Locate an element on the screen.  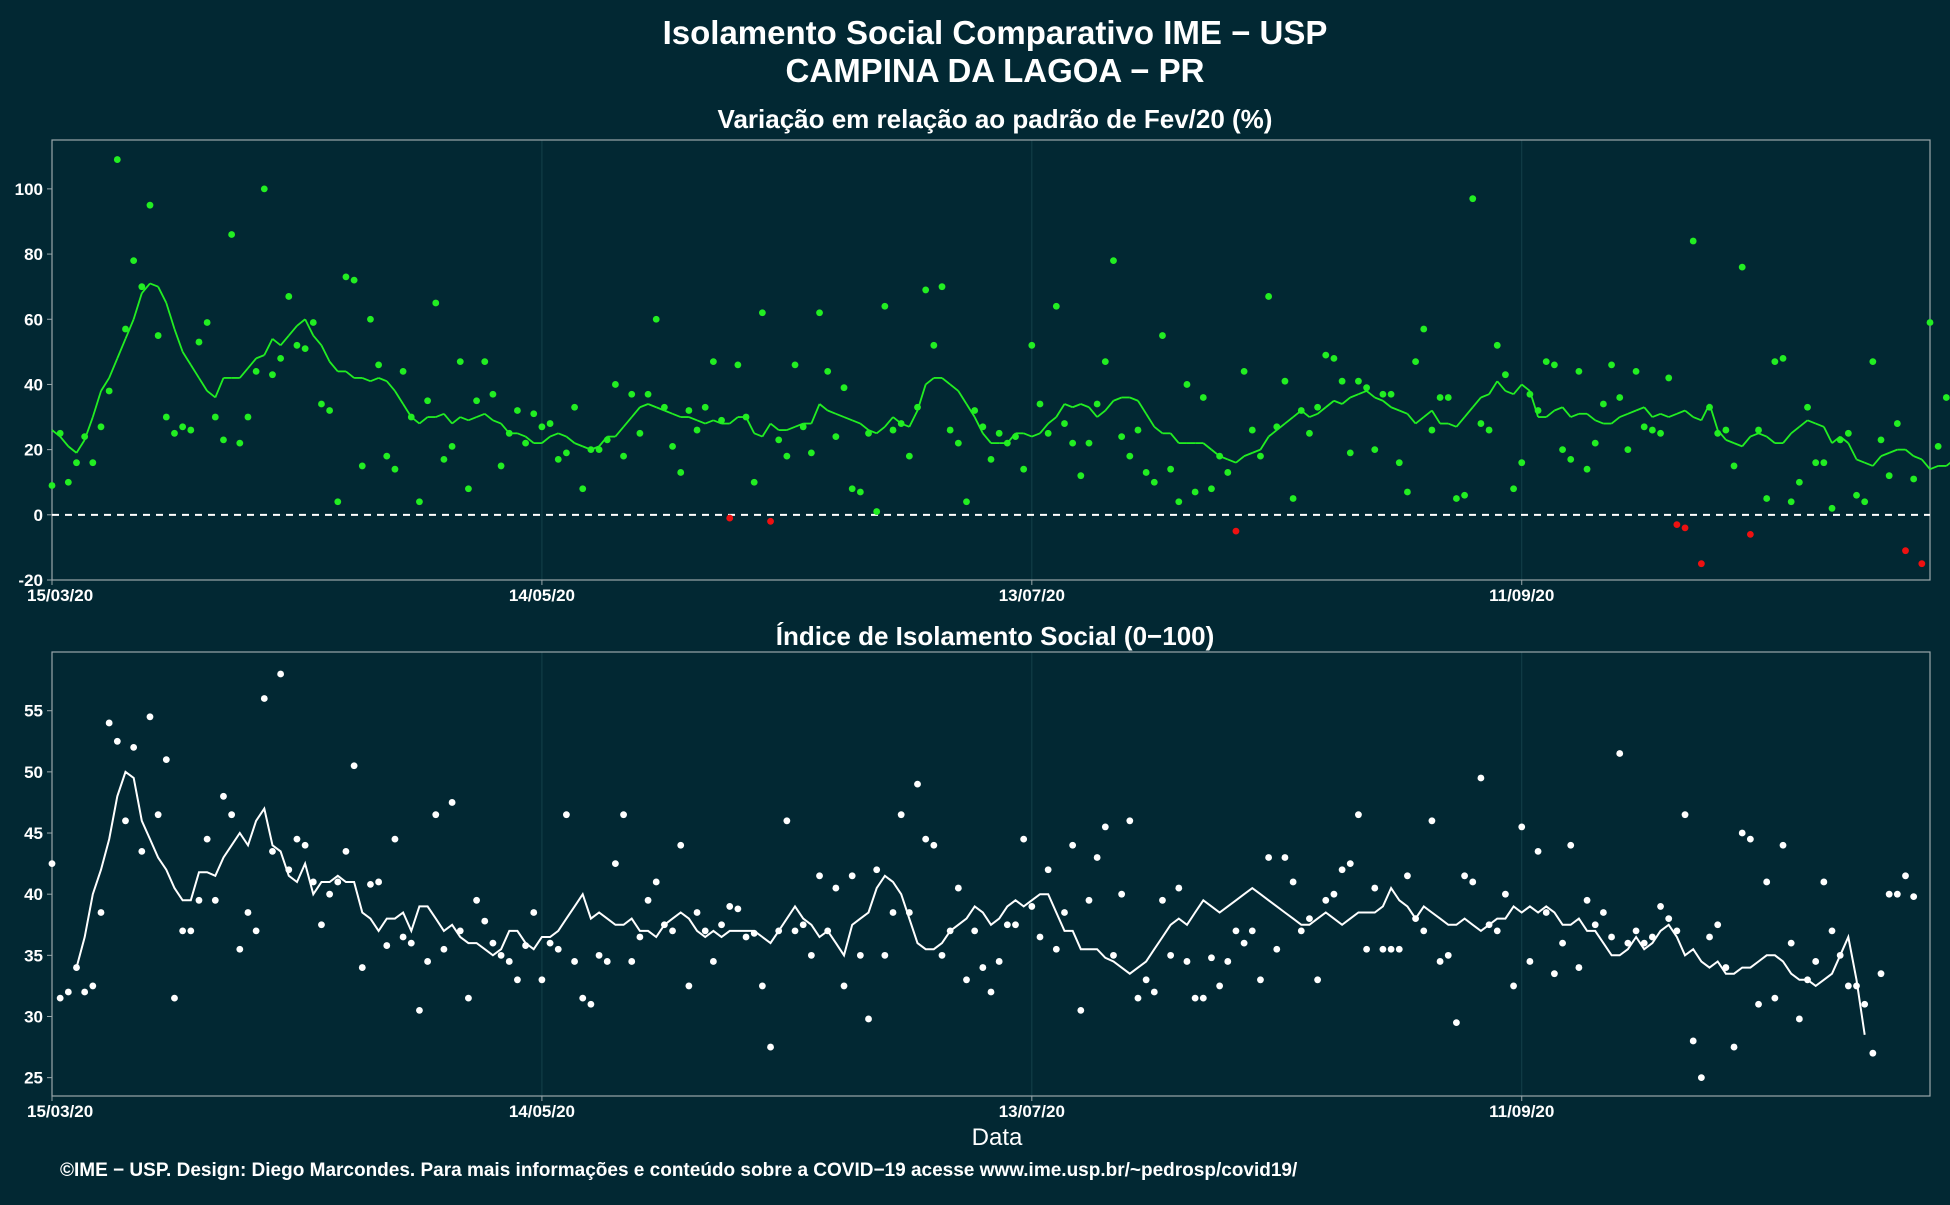
bottom-panel-title: Índice de Isolamento Social (0−100) is located at coordinates (995, 636).